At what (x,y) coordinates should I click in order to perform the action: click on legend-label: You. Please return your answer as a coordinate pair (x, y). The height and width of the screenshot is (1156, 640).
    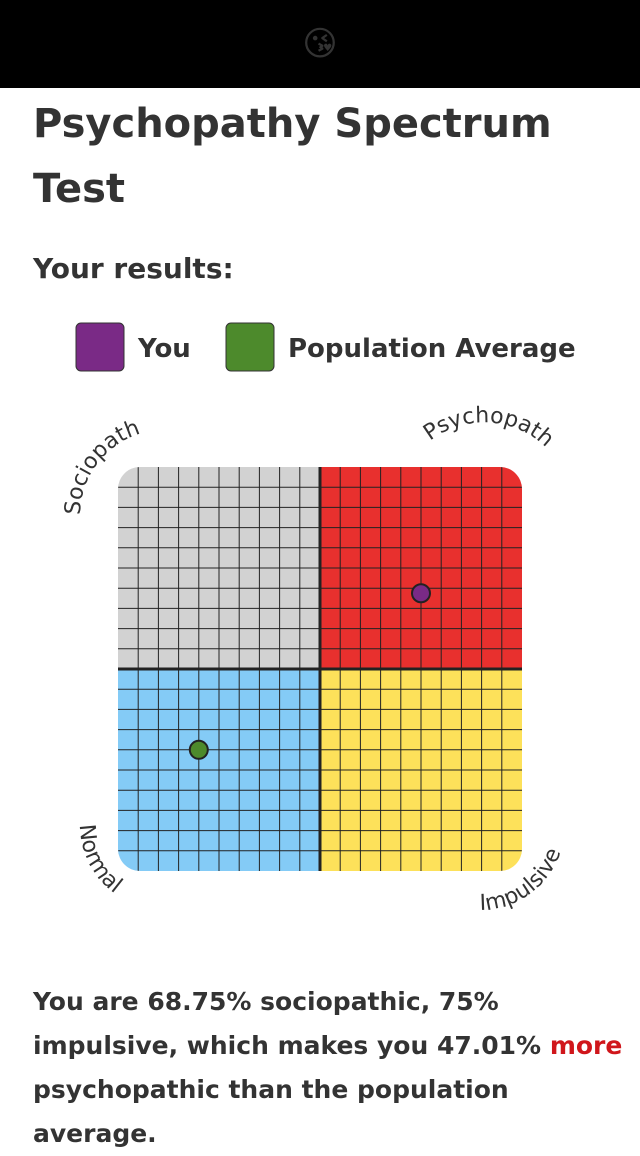
    Looking at the image, I should click on (164, 349).